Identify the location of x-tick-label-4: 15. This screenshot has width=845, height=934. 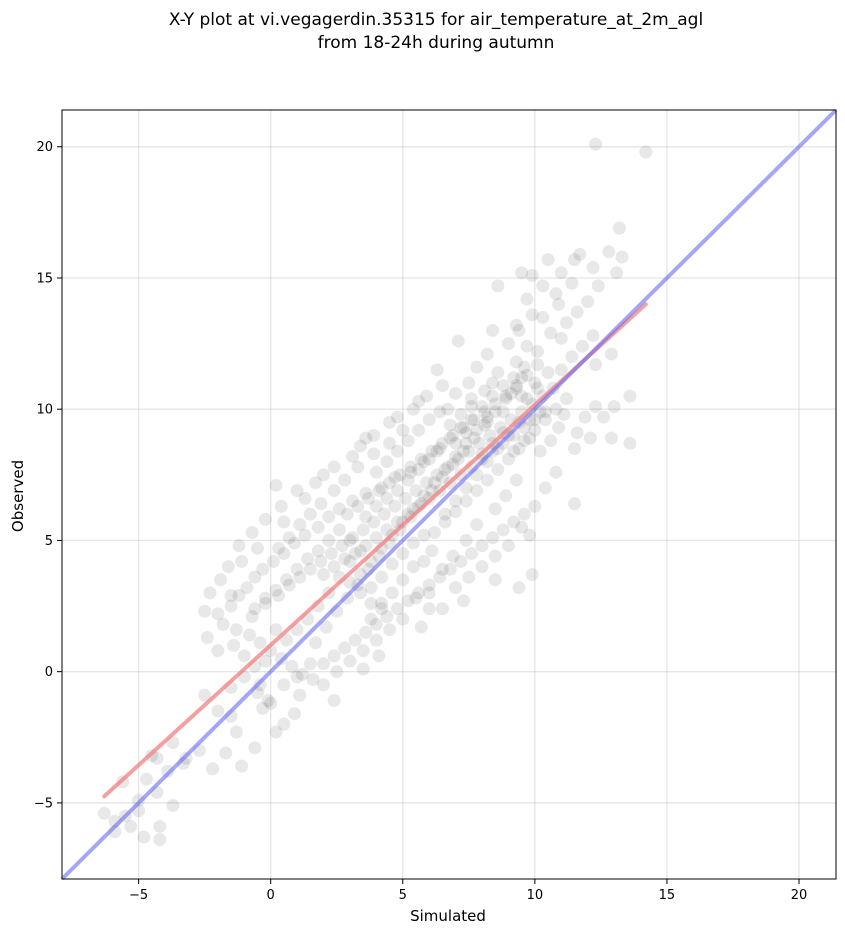
(667, 895).